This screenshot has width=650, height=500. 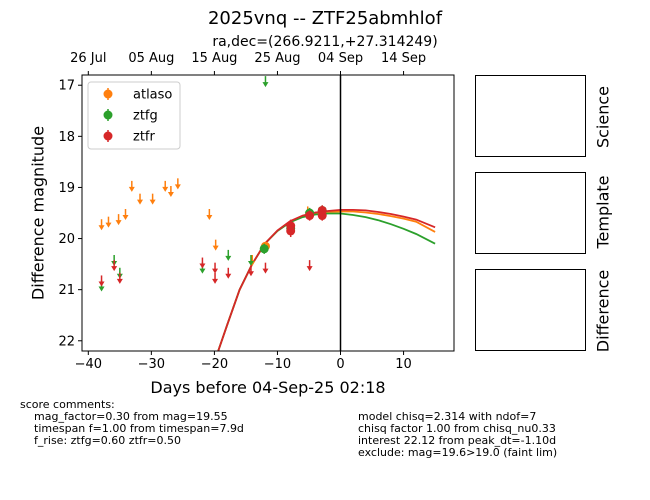 I want to click on model-curve-ztfr, so click(x=326, y=280).